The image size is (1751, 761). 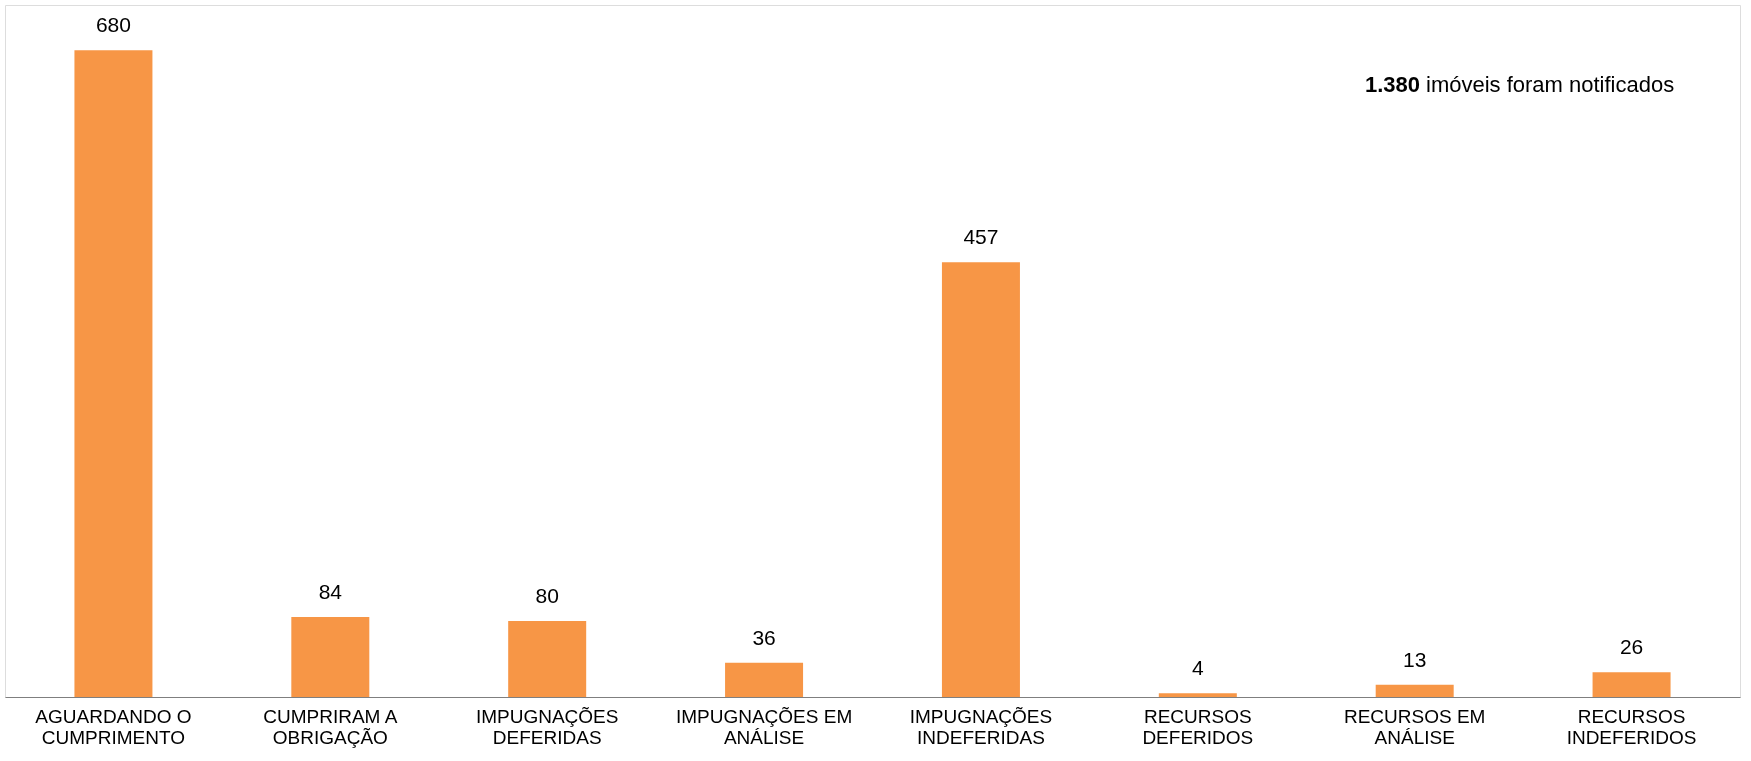 What do you see at coordinates (1631, 647) in the screenshot?
I see `data-label: 26` at bounding box center [1631, 647].